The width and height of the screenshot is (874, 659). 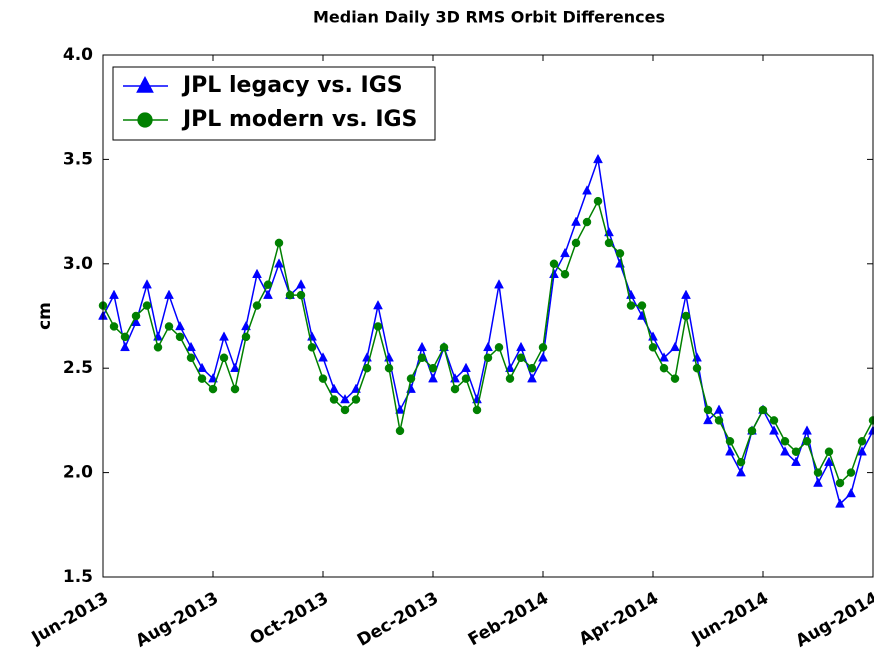 I want to click on y-axis-label: cm, so click(x=45, y=316).